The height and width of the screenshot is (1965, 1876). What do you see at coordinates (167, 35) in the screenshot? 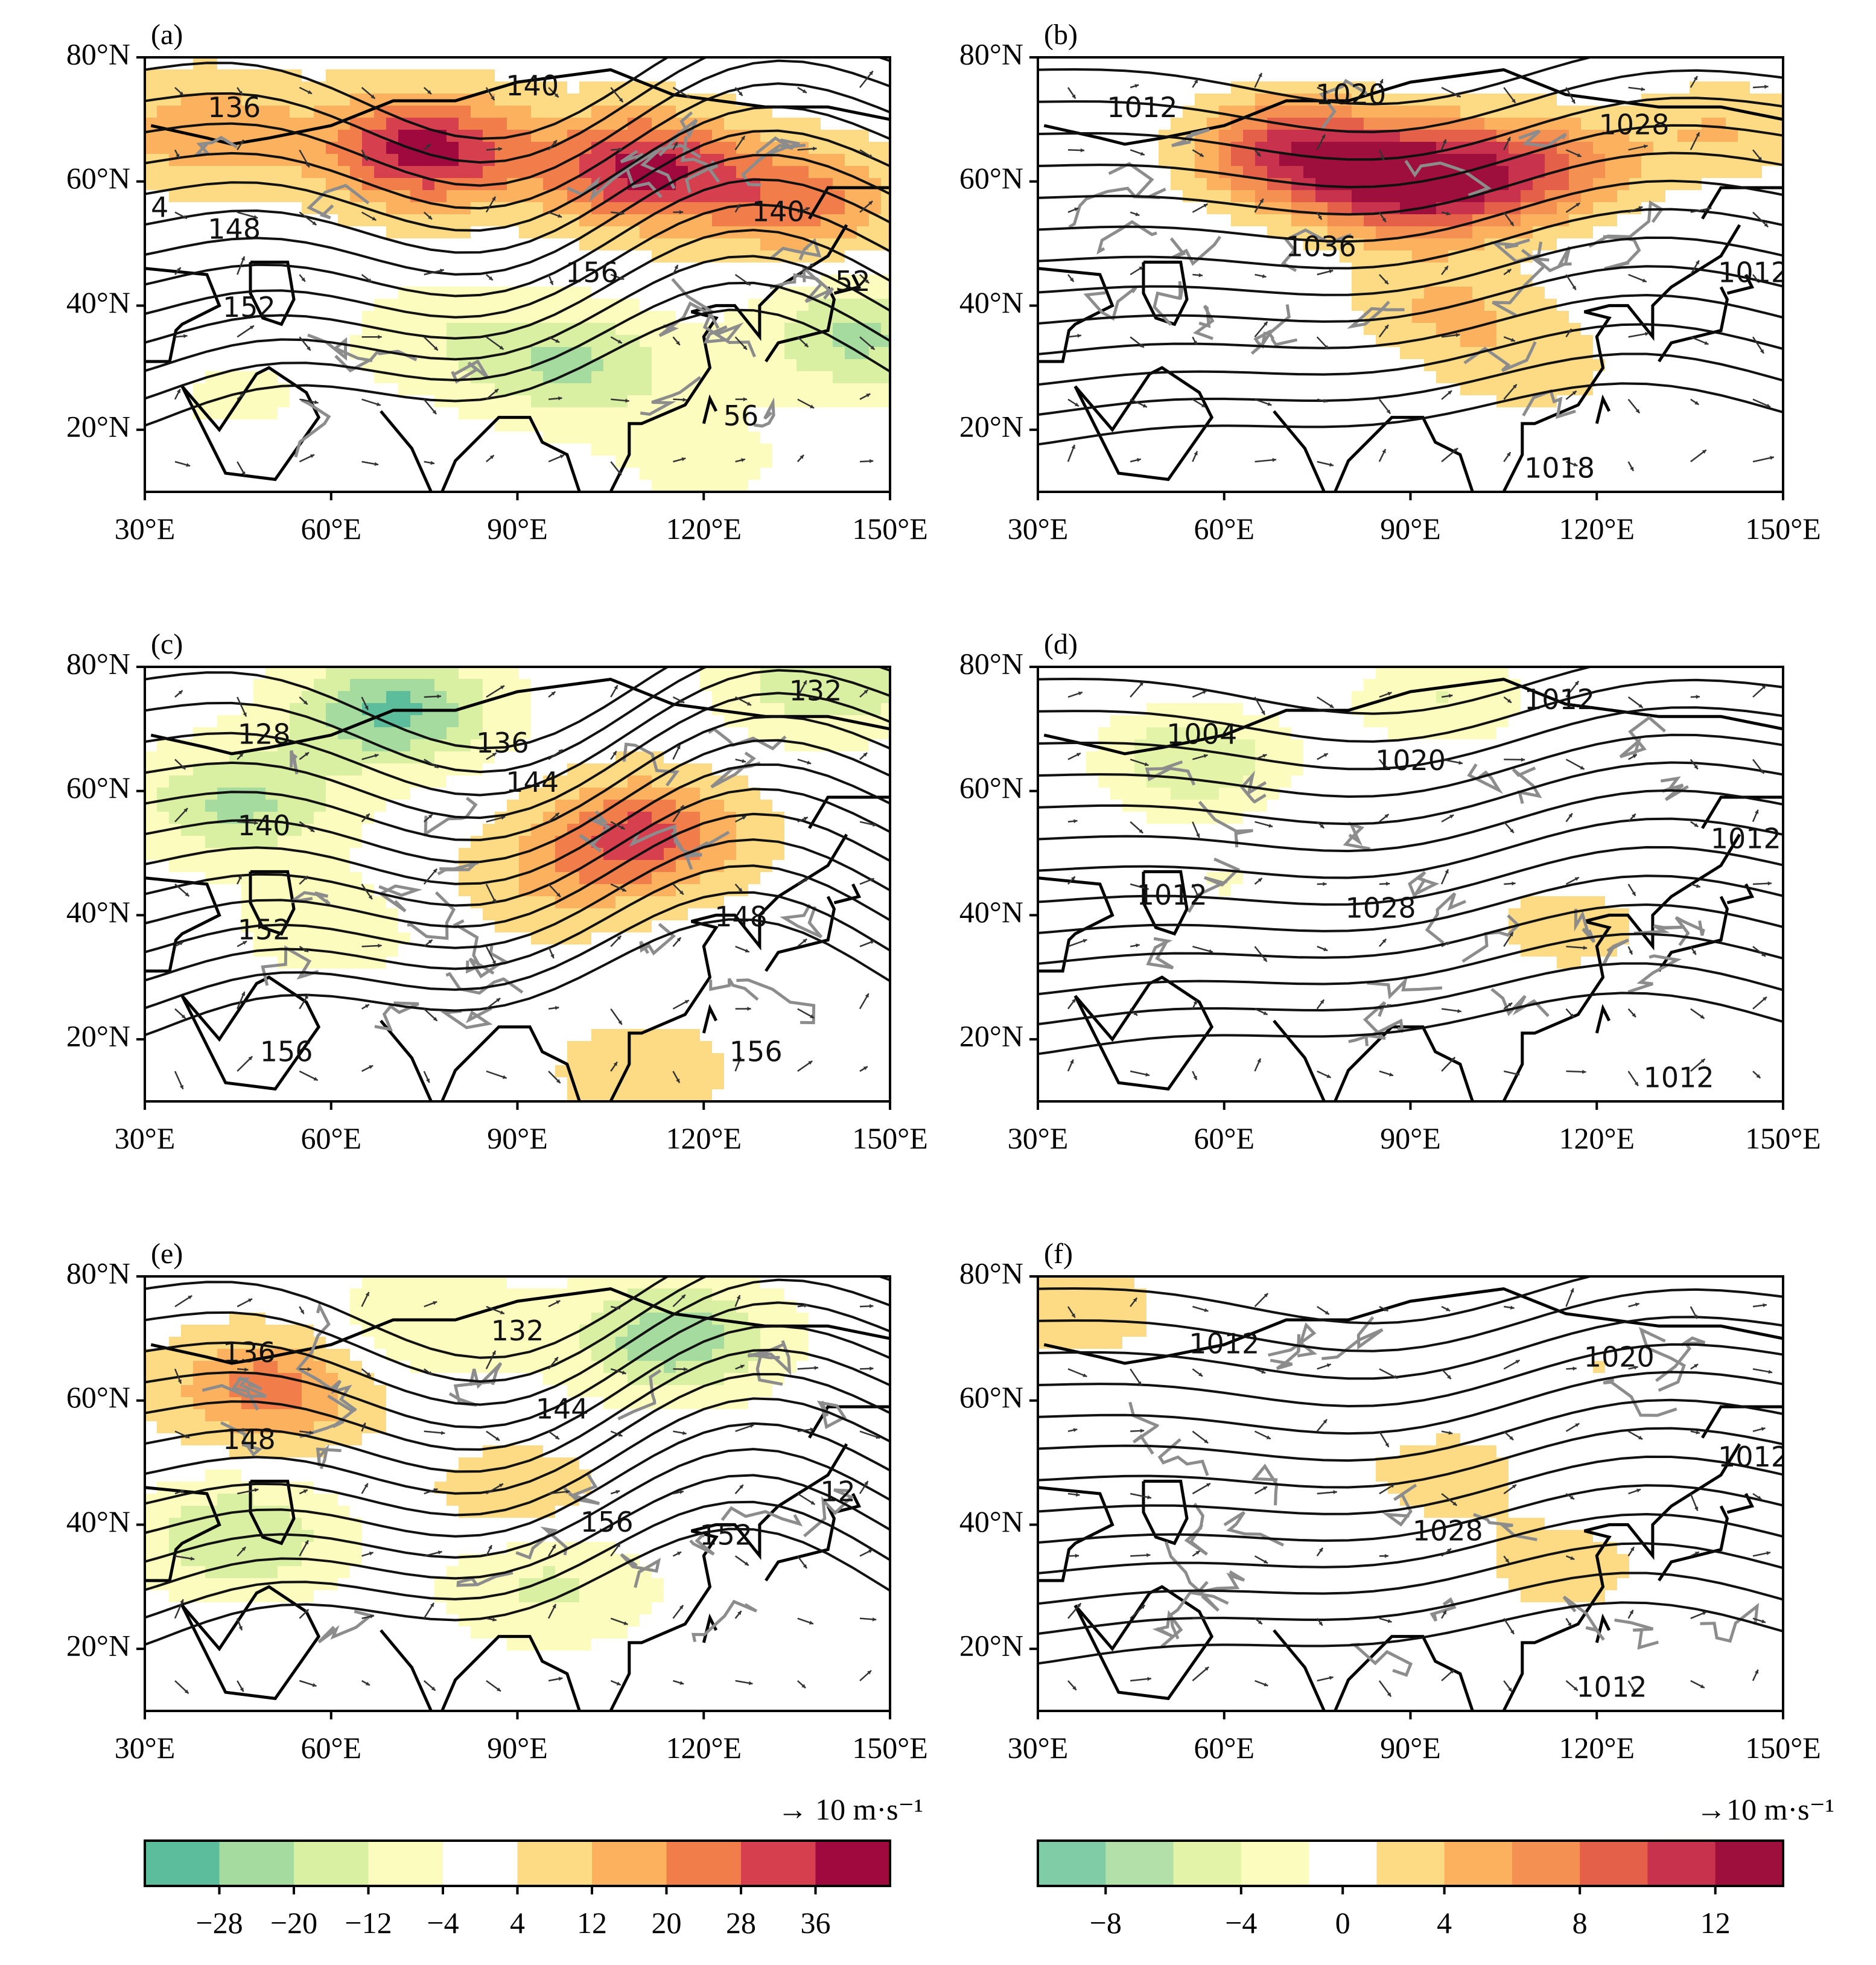
I see `panel-label: (a)` at bounding box center [167, 35].